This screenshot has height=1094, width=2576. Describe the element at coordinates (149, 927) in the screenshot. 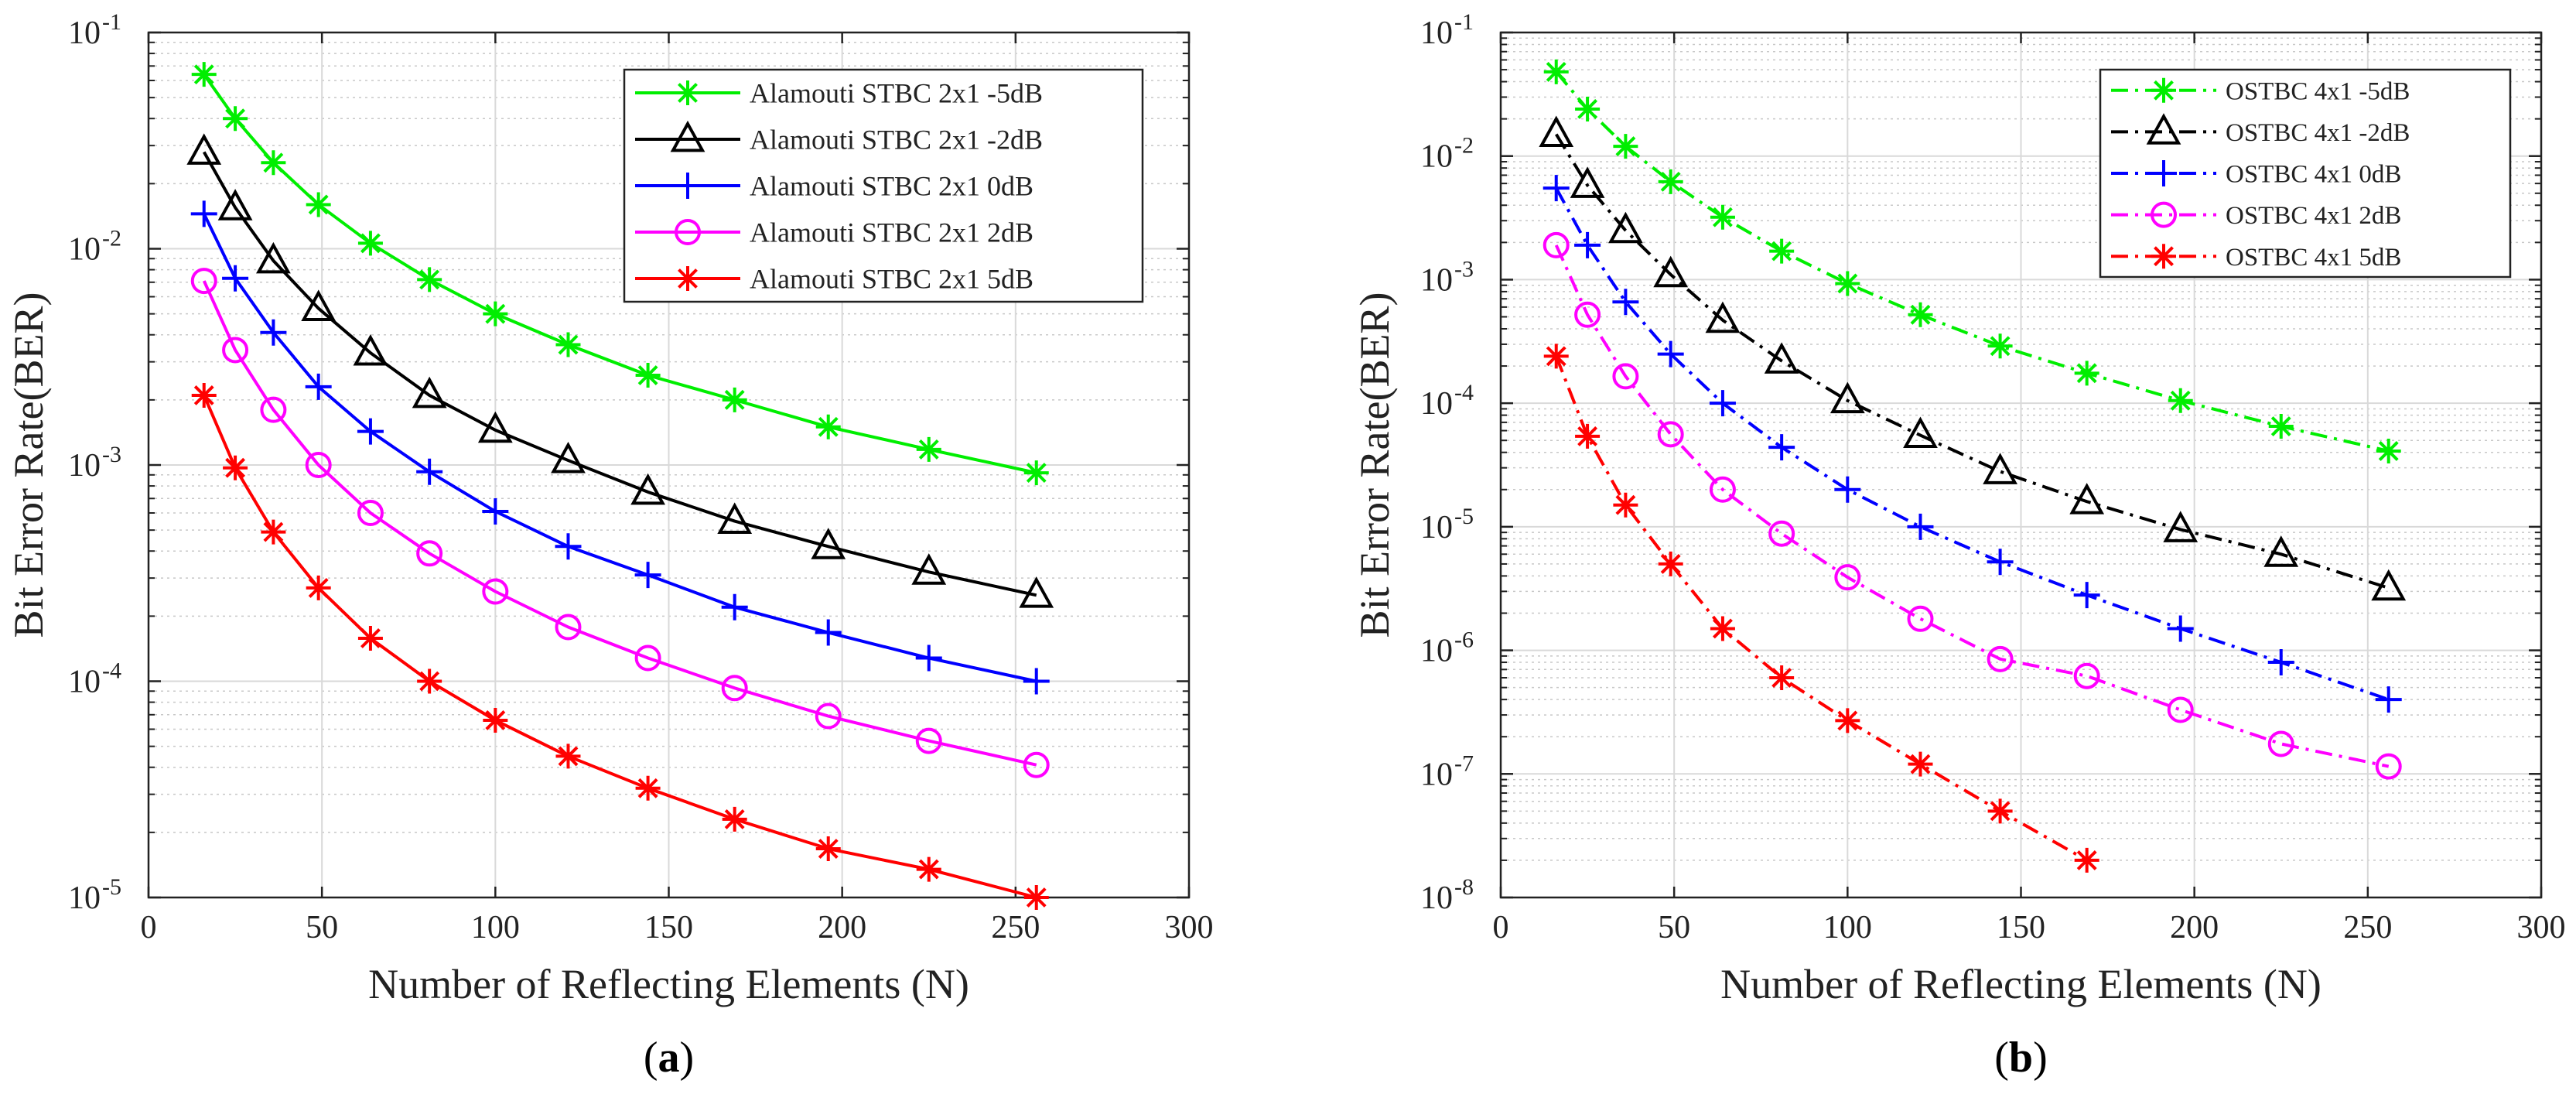

I see `x-tick-label: 0` at that location.